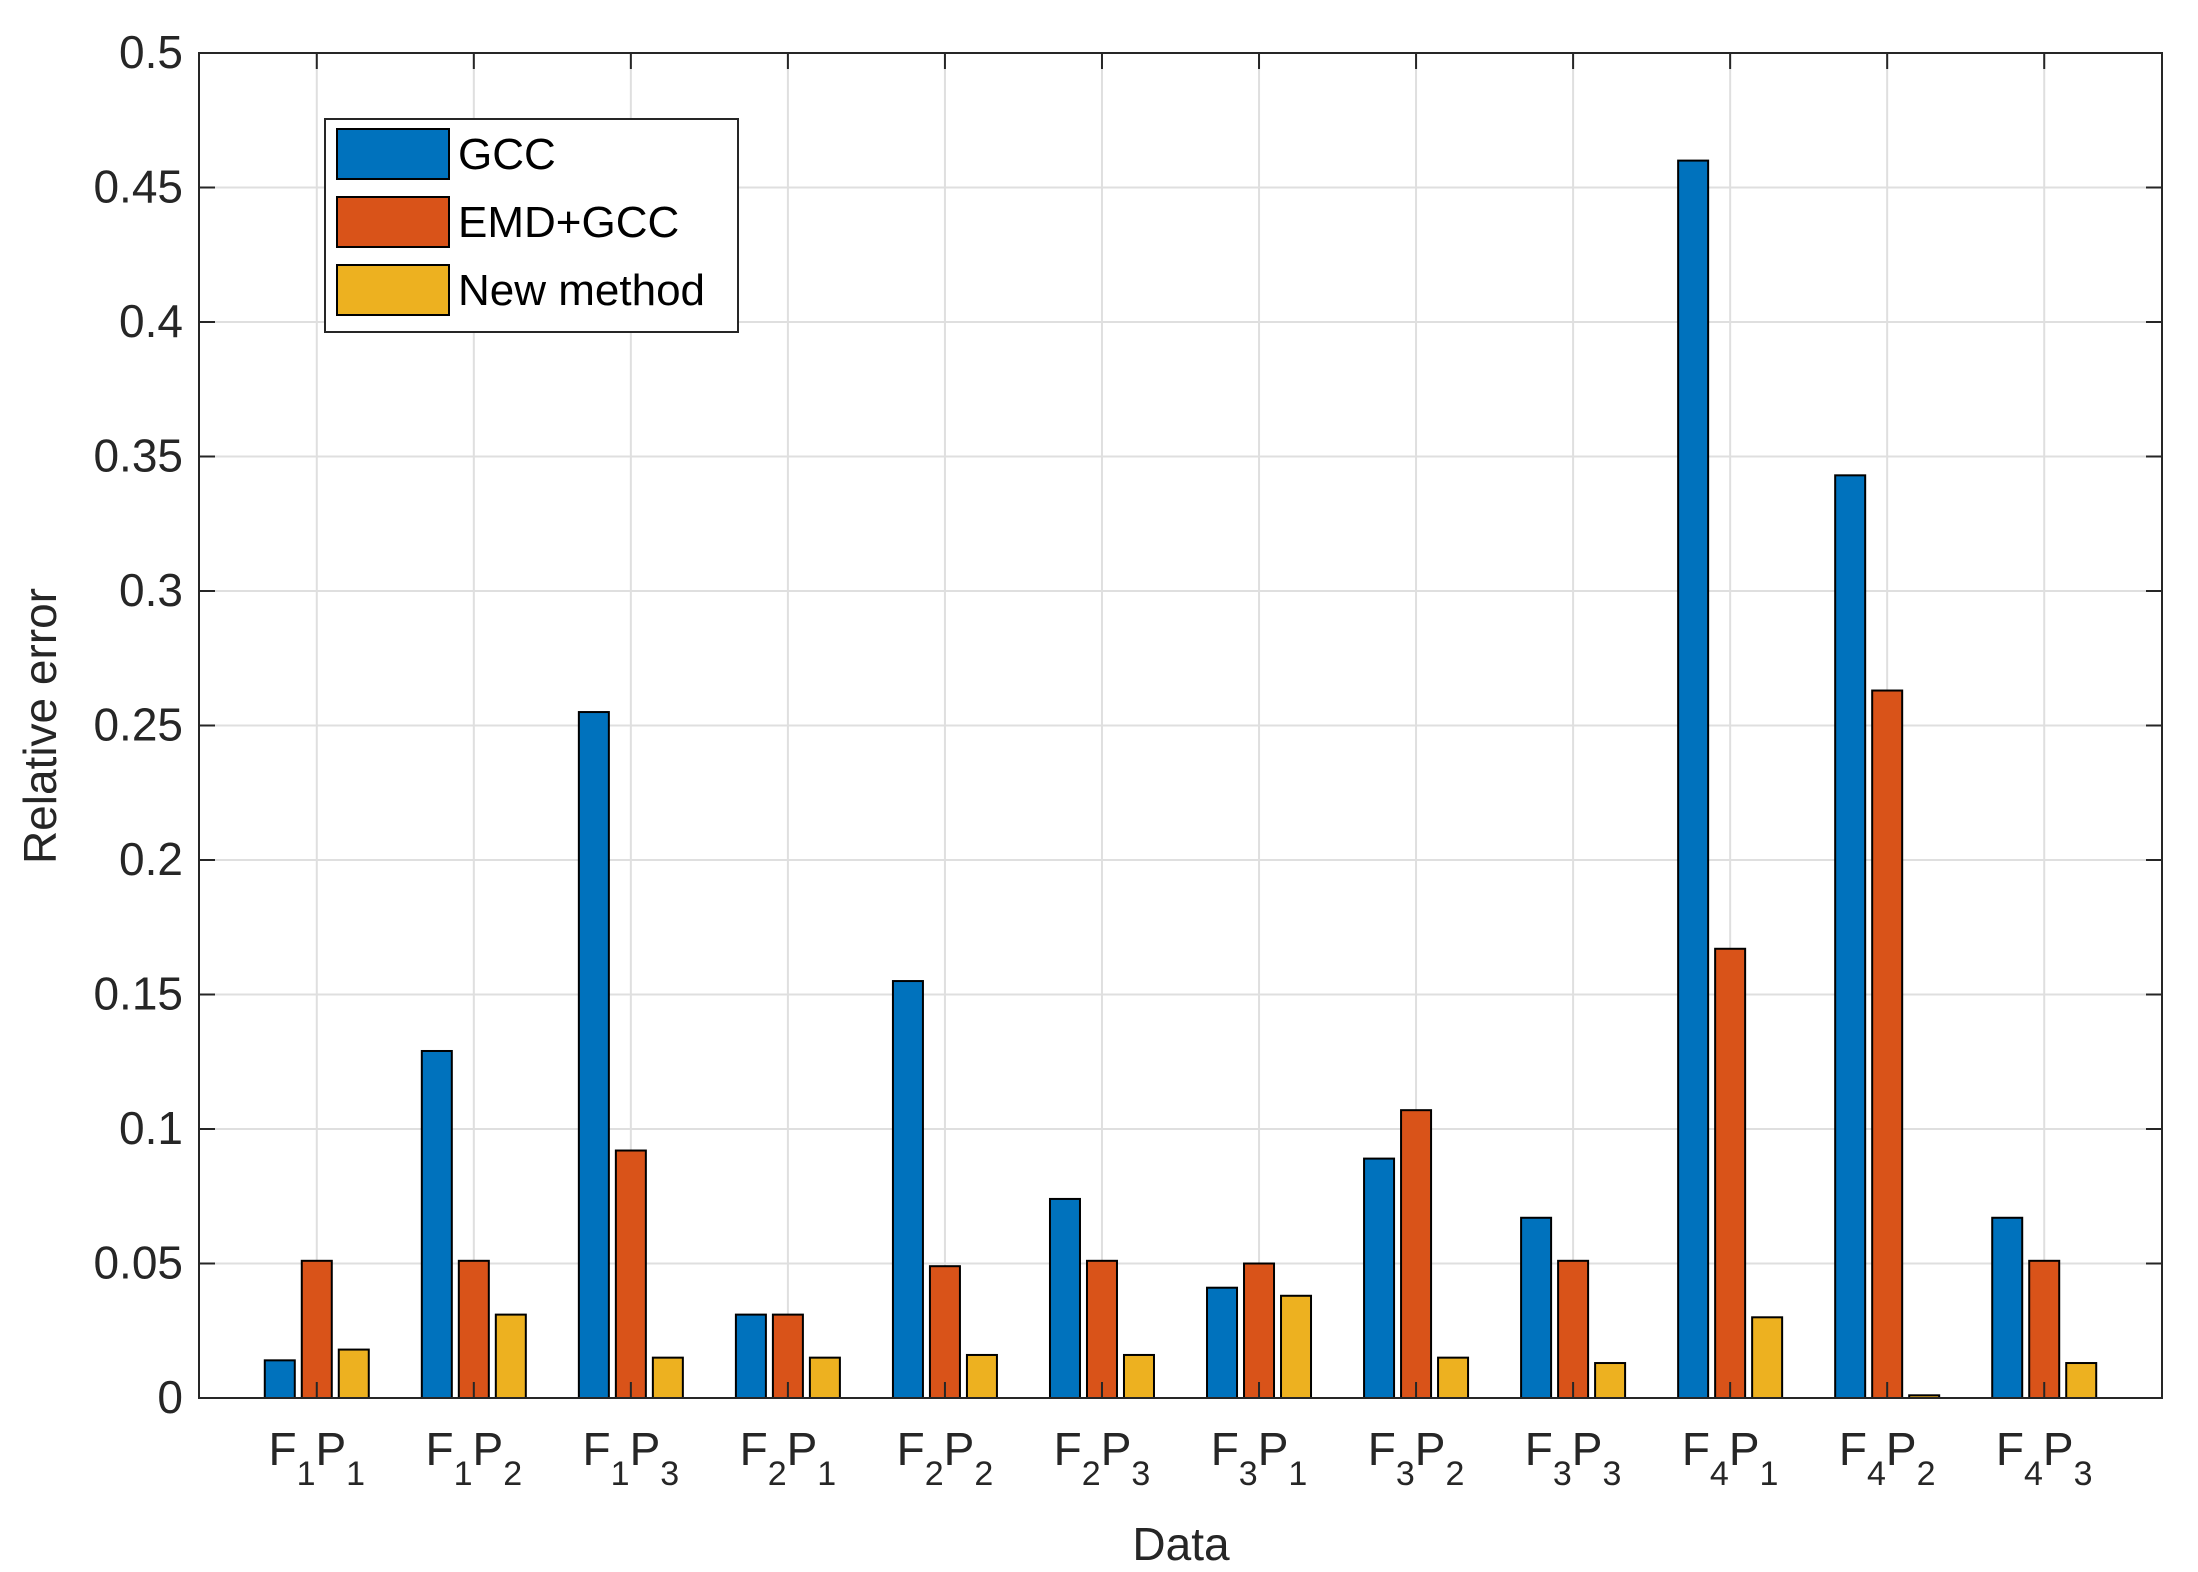 This screenshot has width=2198, height=1572. I want to click on y-tick-label: 0.45, so click(138, 187).